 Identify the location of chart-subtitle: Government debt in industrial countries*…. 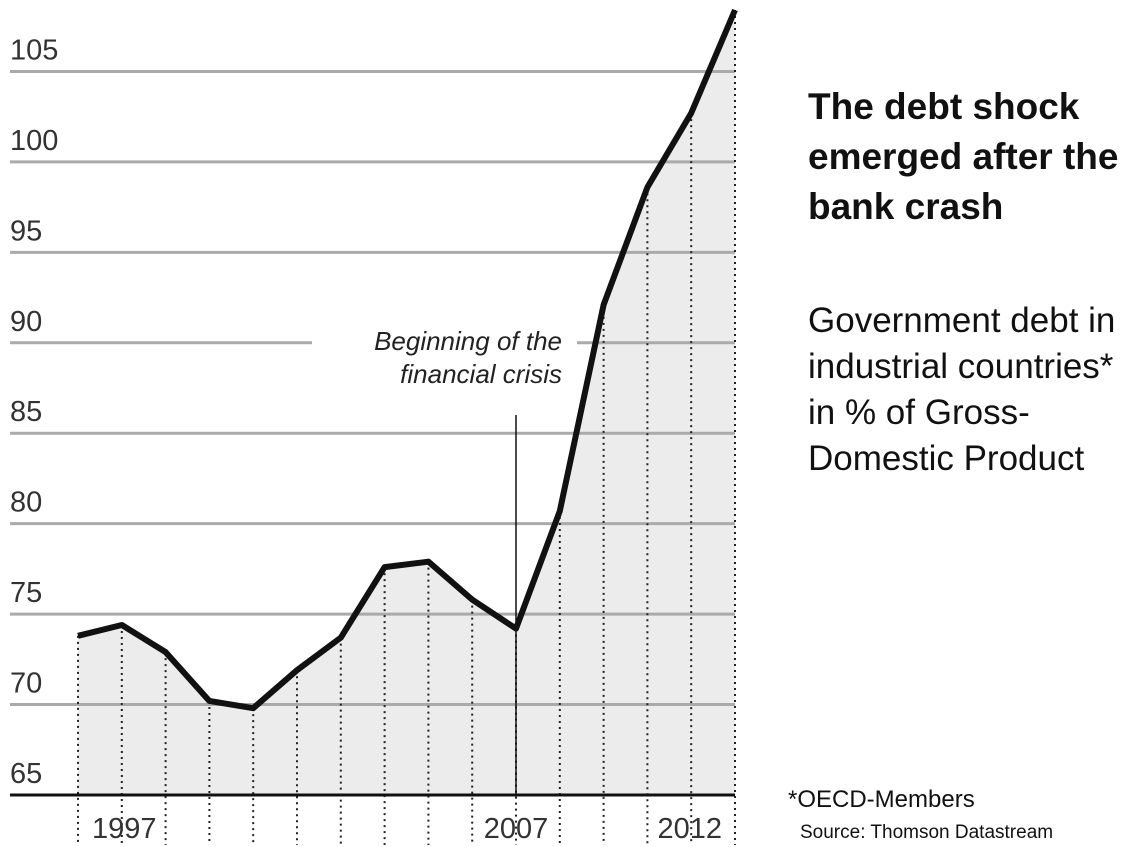
(962, 389).